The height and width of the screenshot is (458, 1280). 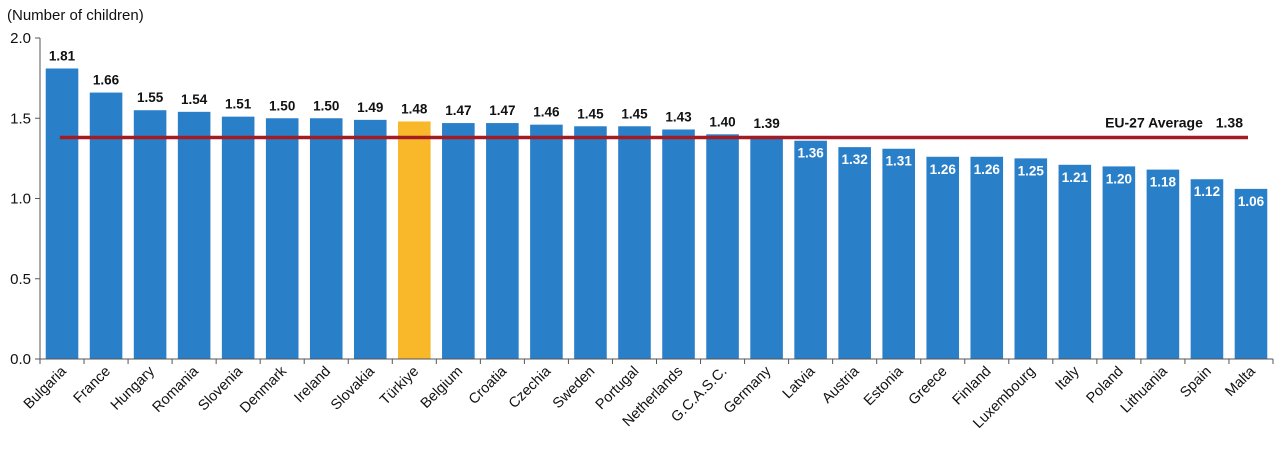 What do you see at coordinates (1031, 170) in the screenshot?
I see `data-label: 1.25` at bounding box center [1031, 170].